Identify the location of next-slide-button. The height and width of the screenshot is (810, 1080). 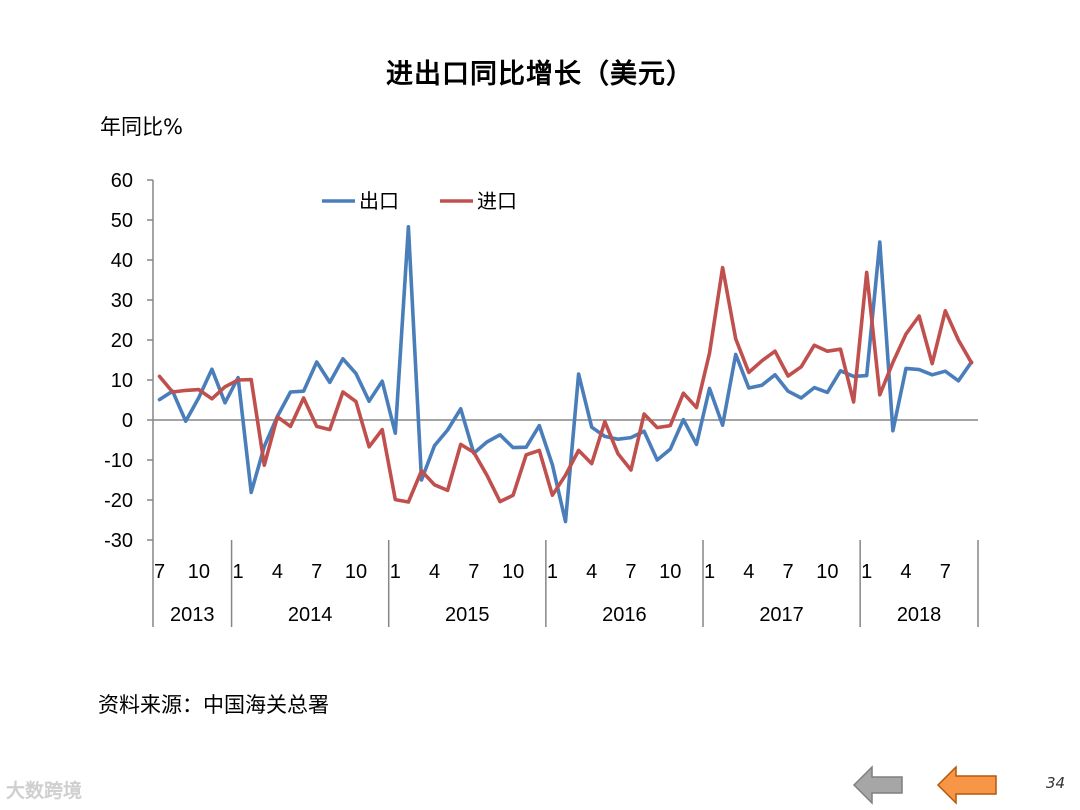
(967, 787).